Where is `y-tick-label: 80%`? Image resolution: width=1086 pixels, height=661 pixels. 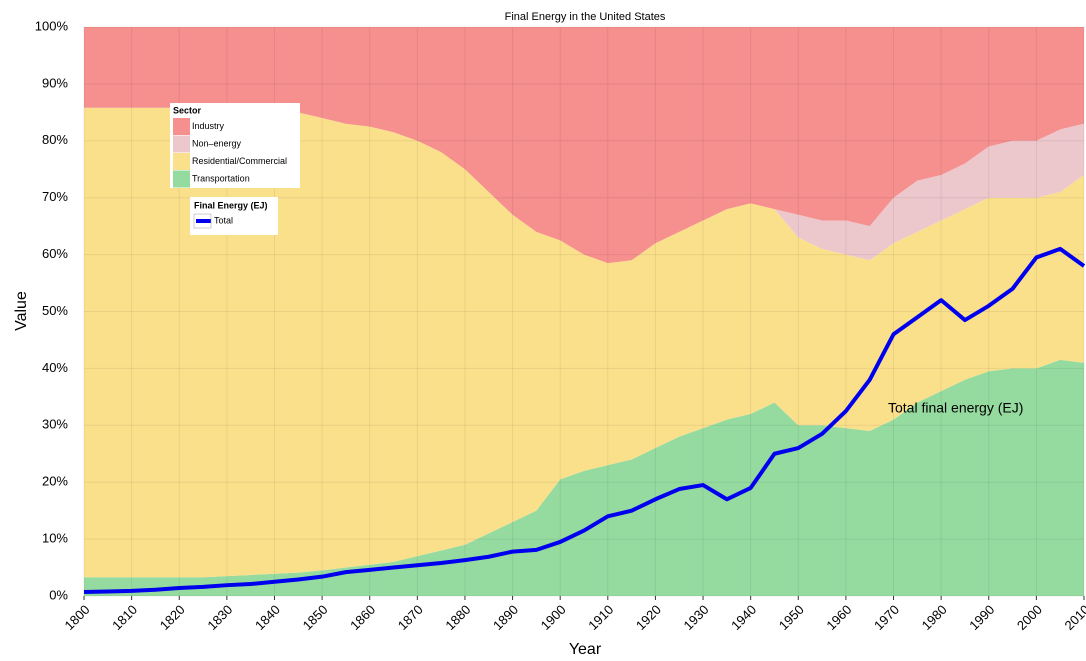
y-tick-label: 80% is located at coordinates (55, 139).